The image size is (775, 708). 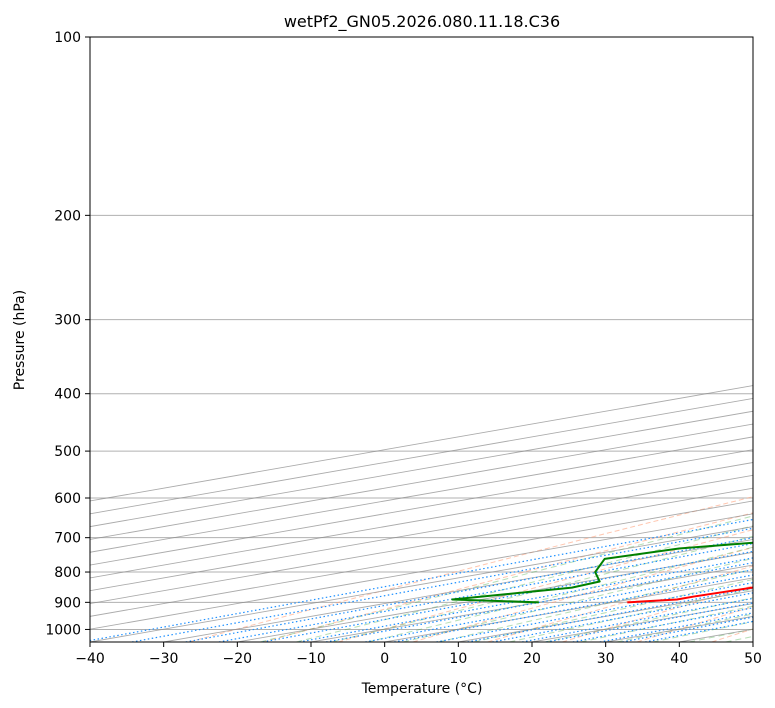 I want to click on y-tick-label: 800, so click(x=67, y=573).